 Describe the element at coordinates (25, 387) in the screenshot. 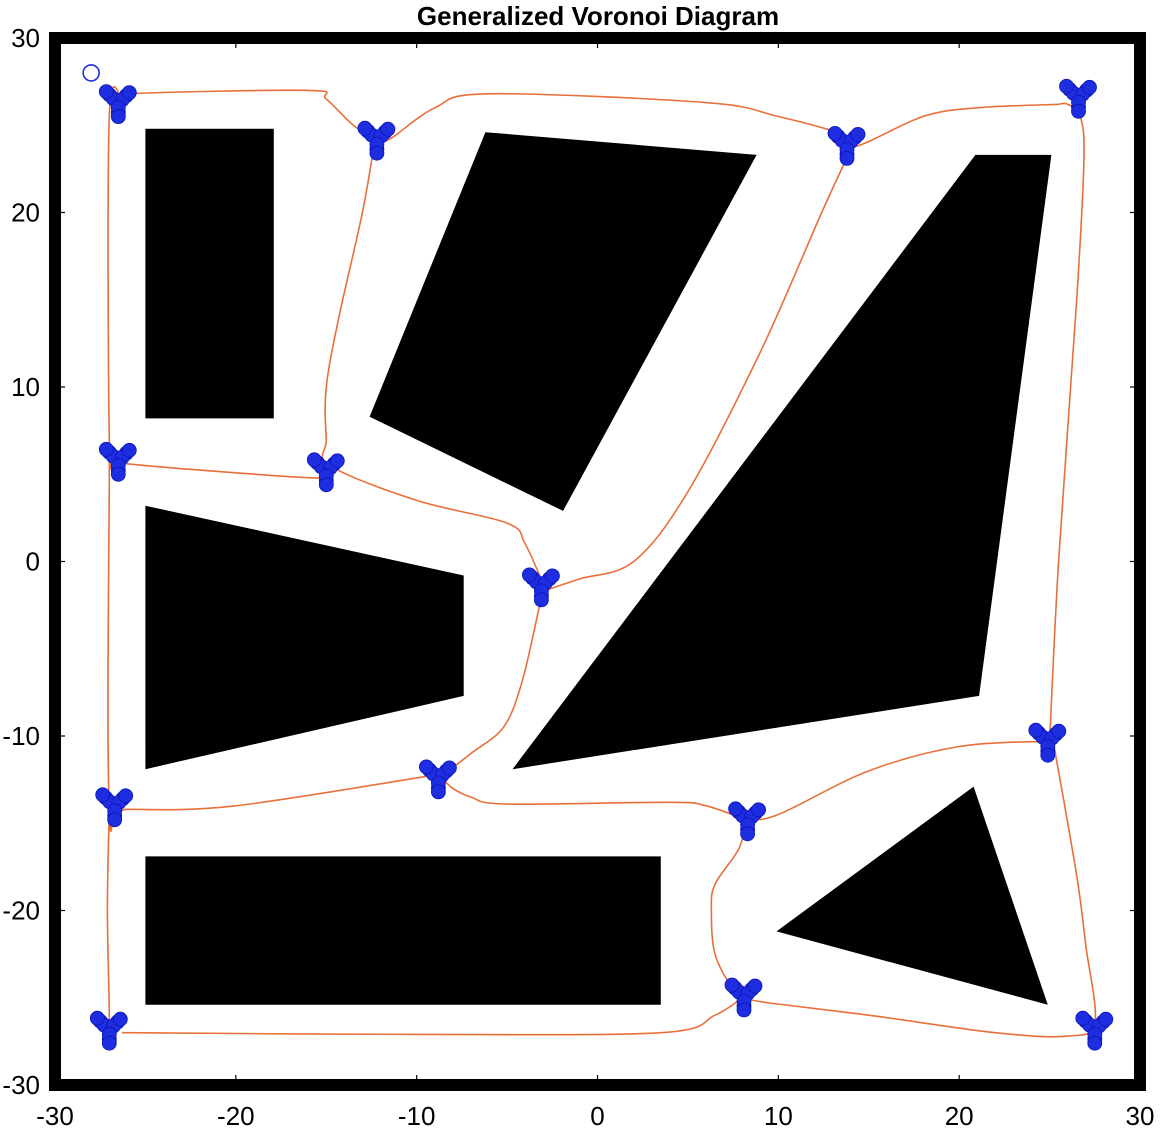

I see `y-tick-label: 10` at that location.